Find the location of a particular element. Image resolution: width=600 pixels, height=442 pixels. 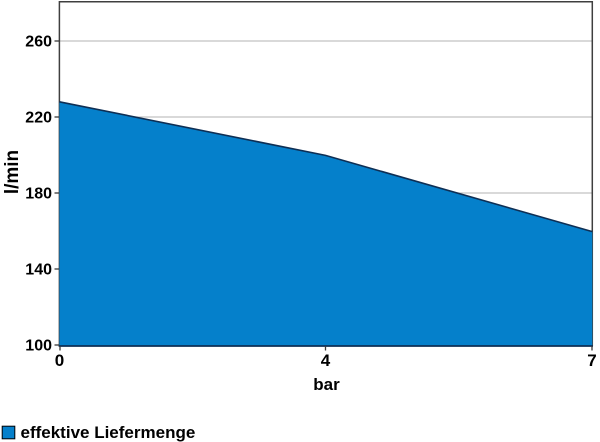

svg-text: 180 is located at coordinates (38, 194).